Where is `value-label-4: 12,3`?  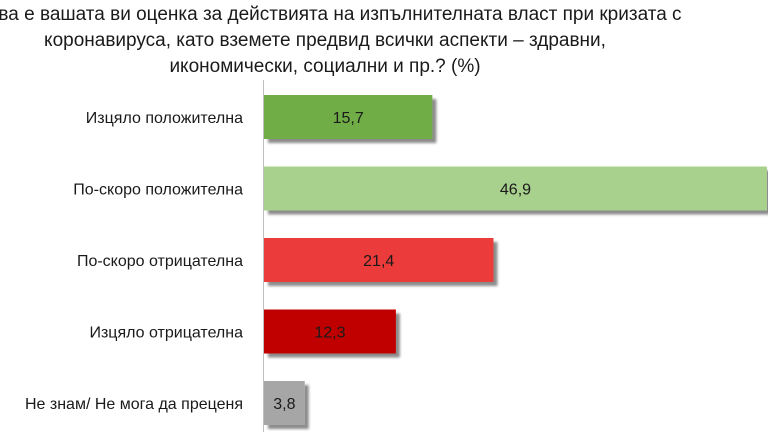 value-label-4: 12,3 is located at coordinates (329, 333).